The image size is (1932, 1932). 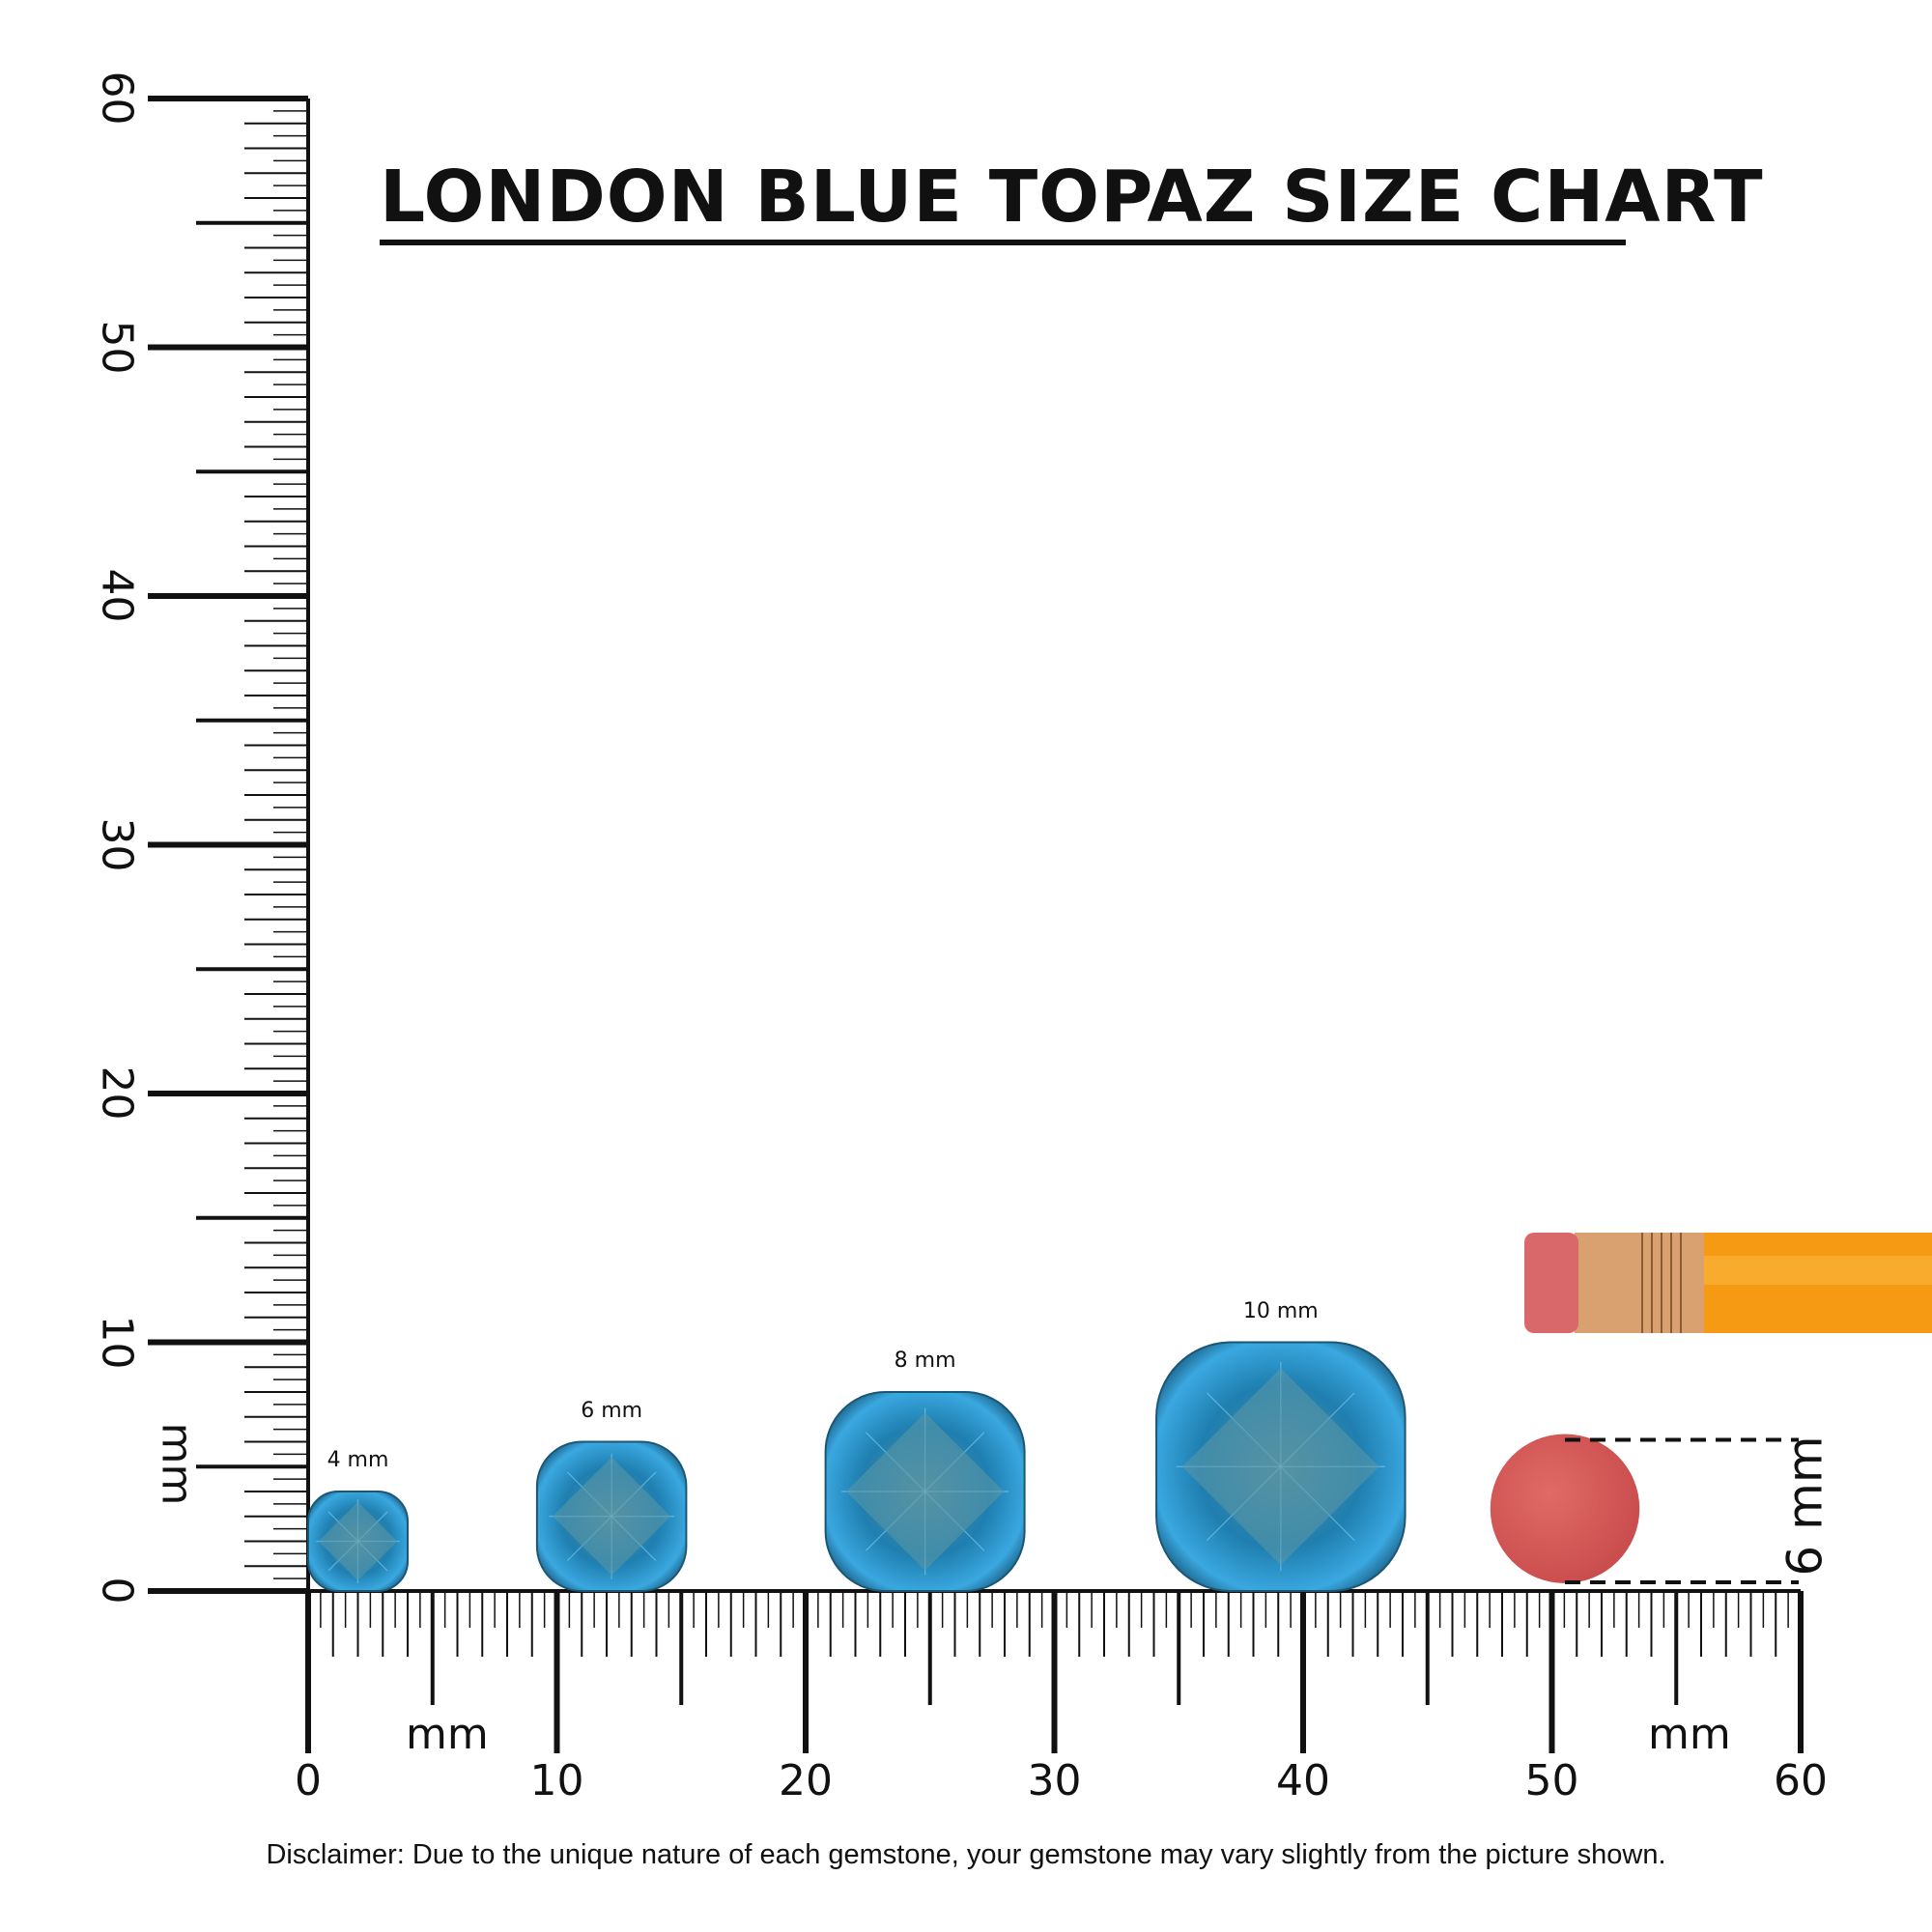 I want to click on vertical-ruler-label: 20, so click(x=117, y=1093).